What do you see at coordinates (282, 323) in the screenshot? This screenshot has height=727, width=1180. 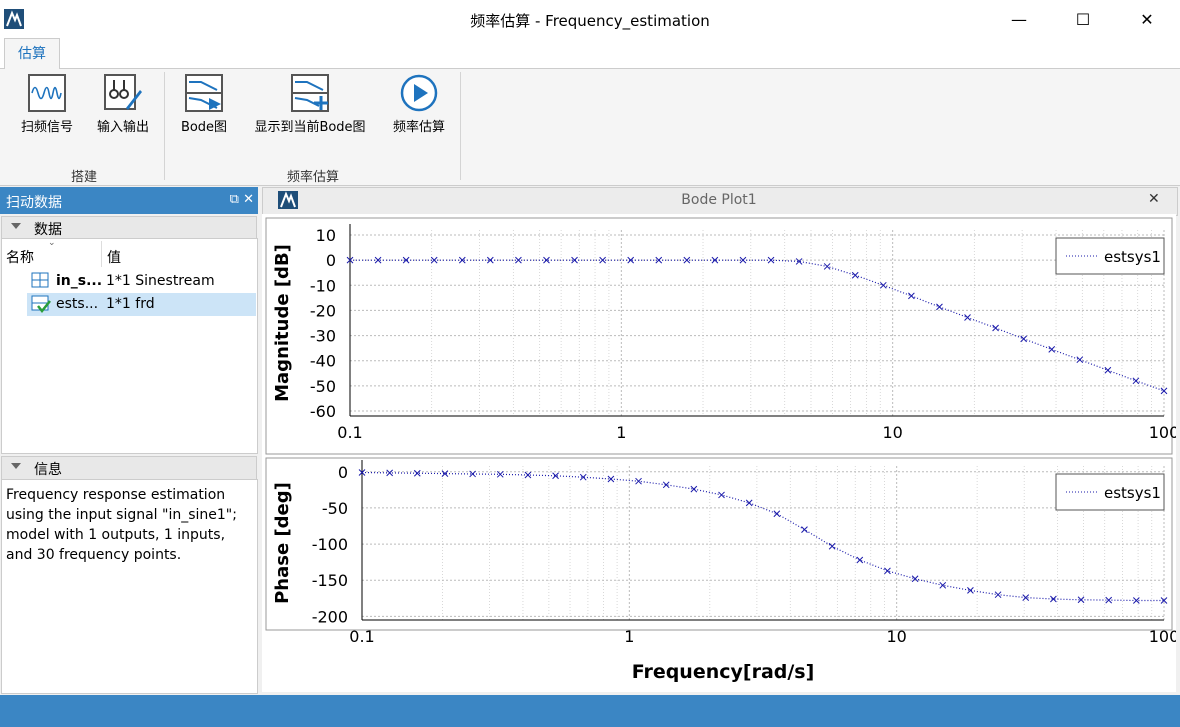 I see `y-axis-label: Magnitude [dB]` at bounding box center [282, 323].